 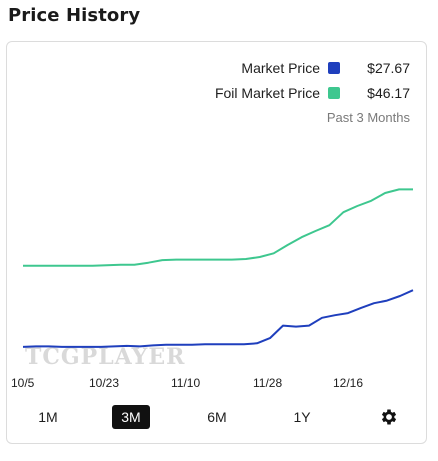 What do you see at coordinates (325, 68) in the screenshot?
I see `legend-market-price: Market Price $27.67` at bounding box center [325, 68].